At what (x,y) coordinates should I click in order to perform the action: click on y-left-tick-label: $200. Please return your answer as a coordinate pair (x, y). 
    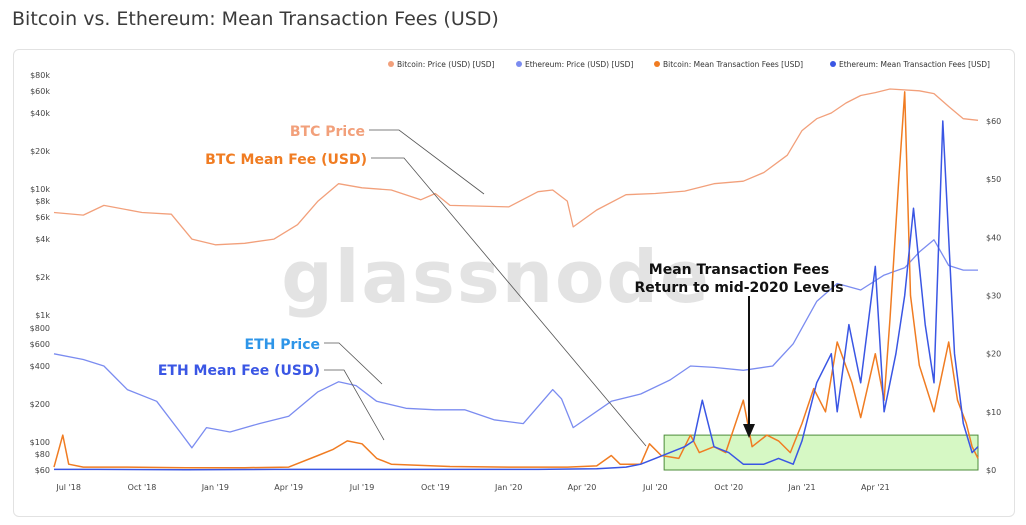
    Looking at the image, I should click on (40, 404).